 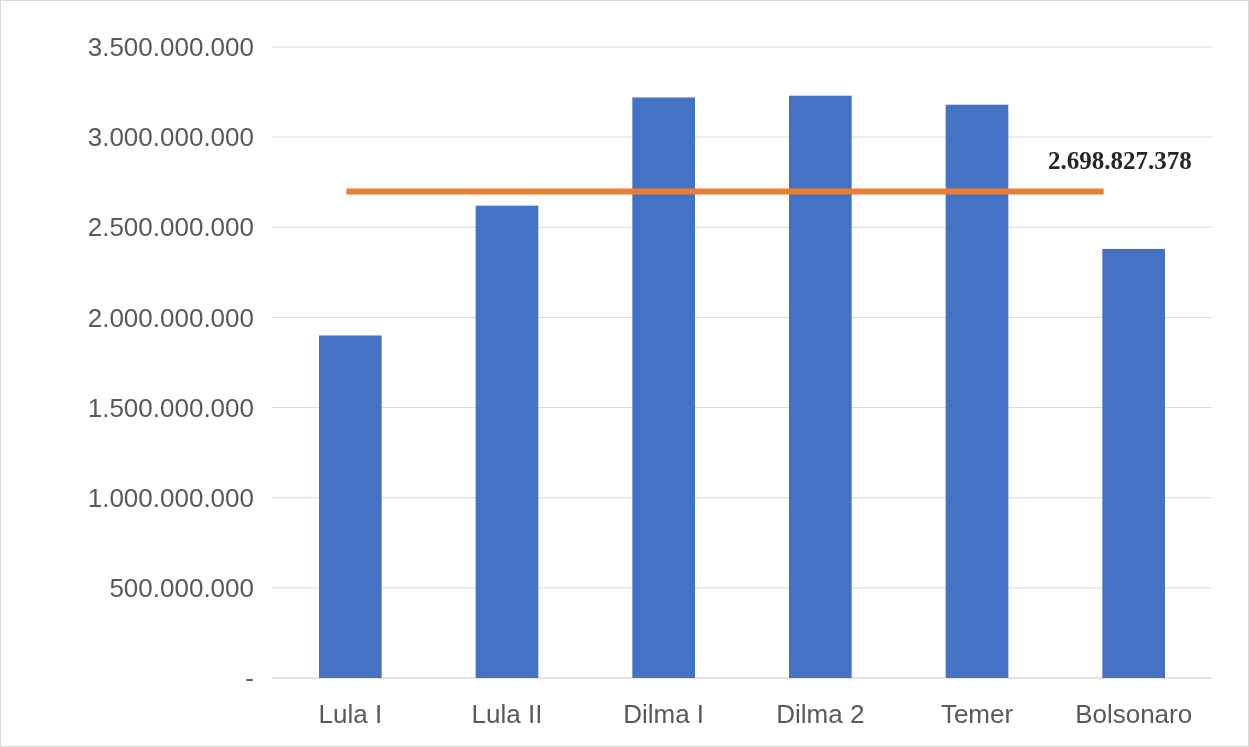 What do you see at coordinates (170, 47) in the screenshot?
I see `y-tick-label: 3.500.000.000` at bounding box center [170, 47].